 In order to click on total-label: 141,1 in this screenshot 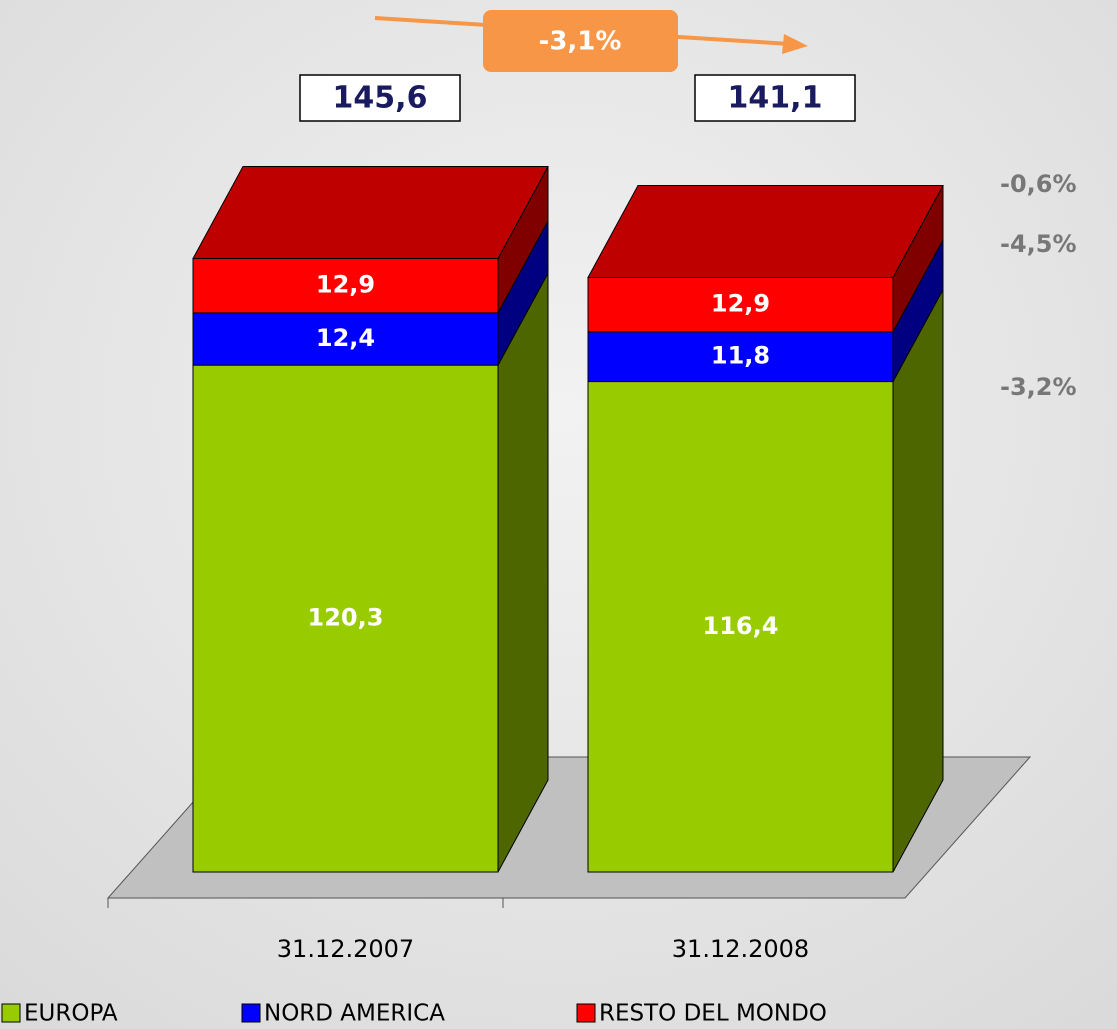, I will do `click(775, 98)`.